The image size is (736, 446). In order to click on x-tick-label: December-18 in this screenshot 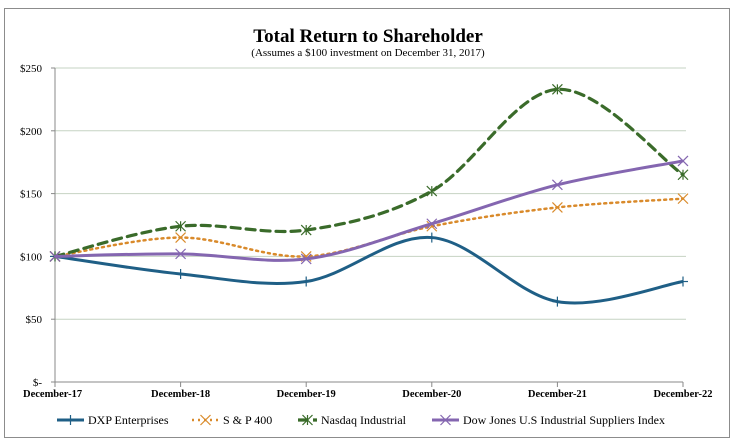, I will do `click(180, 394)`.